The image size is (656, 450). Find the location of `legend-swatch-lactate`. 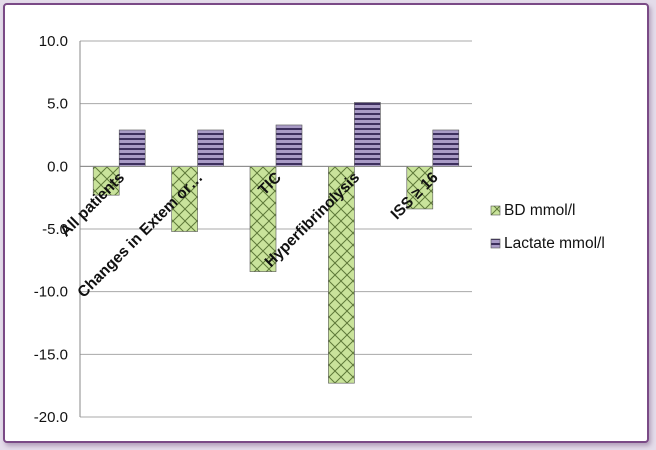

legend-swatch-lactate is located at coordinates (495, 243).